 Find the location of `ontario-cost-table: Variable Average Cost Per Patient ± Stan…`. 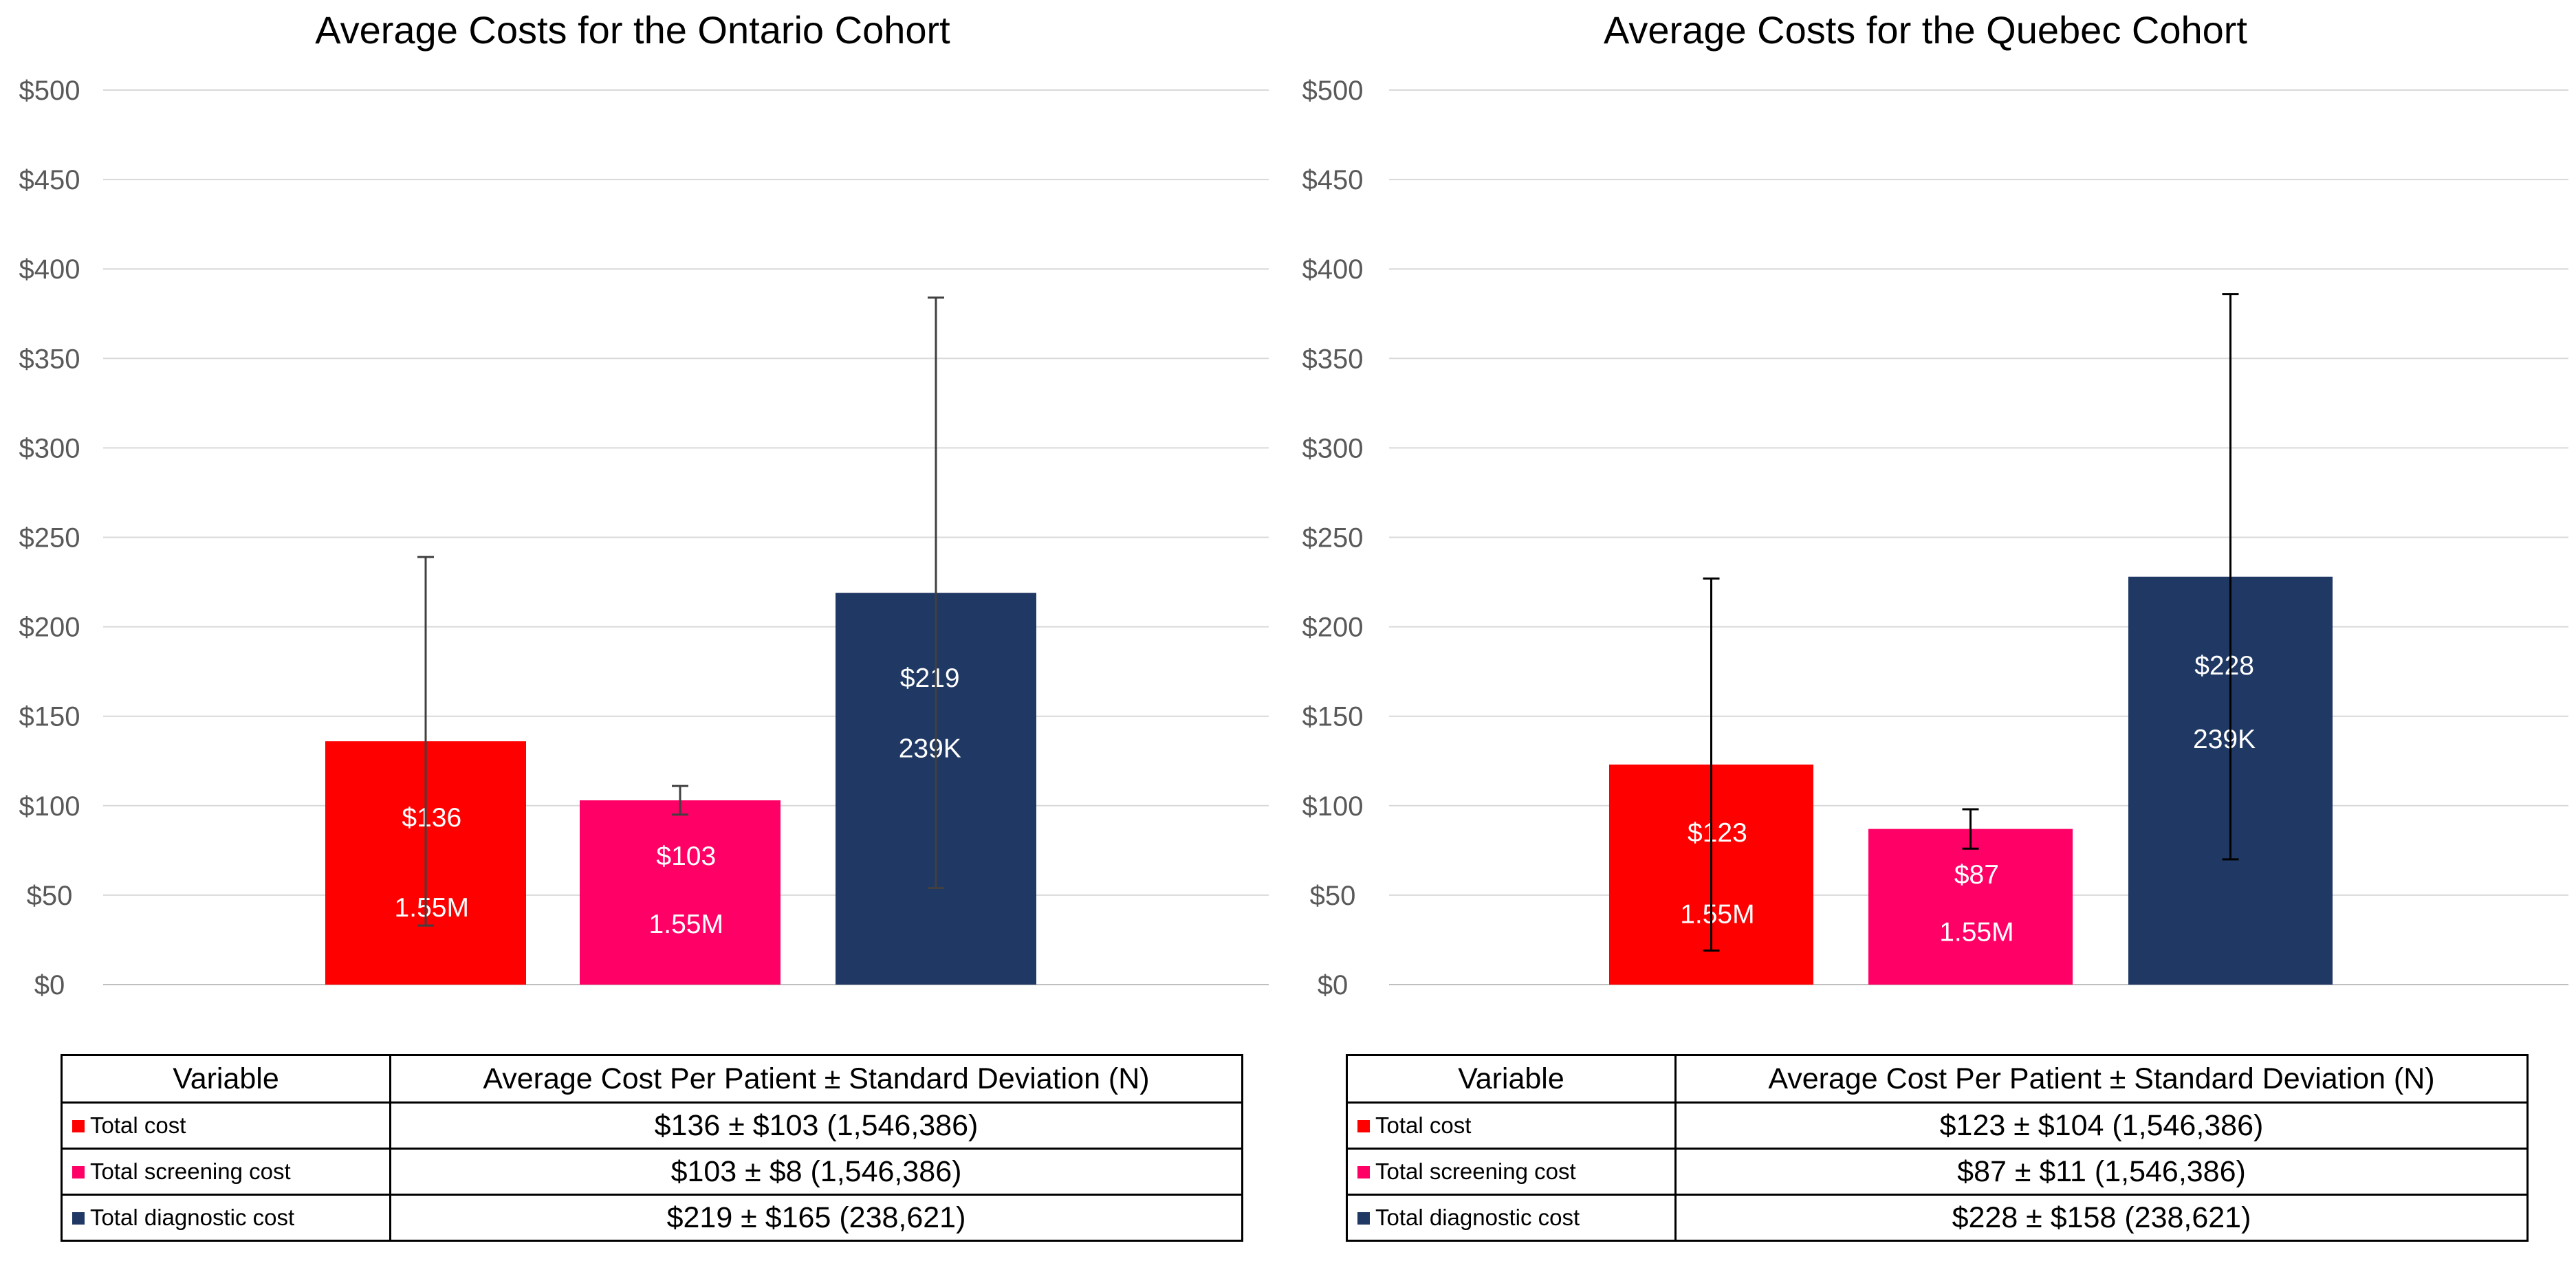

ontario-cost-table: Variable Average Cost Per Patient ± Stan… is located at coordinates (652, 1148).